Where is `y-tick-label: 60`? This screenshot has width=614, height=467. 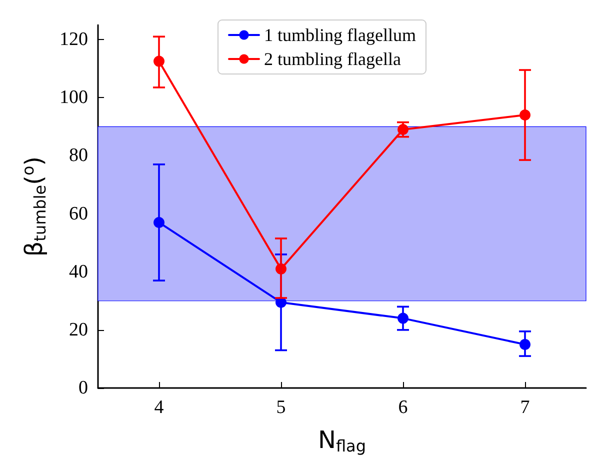 y-tick-label: 60 is located at coordinates (78, 213).